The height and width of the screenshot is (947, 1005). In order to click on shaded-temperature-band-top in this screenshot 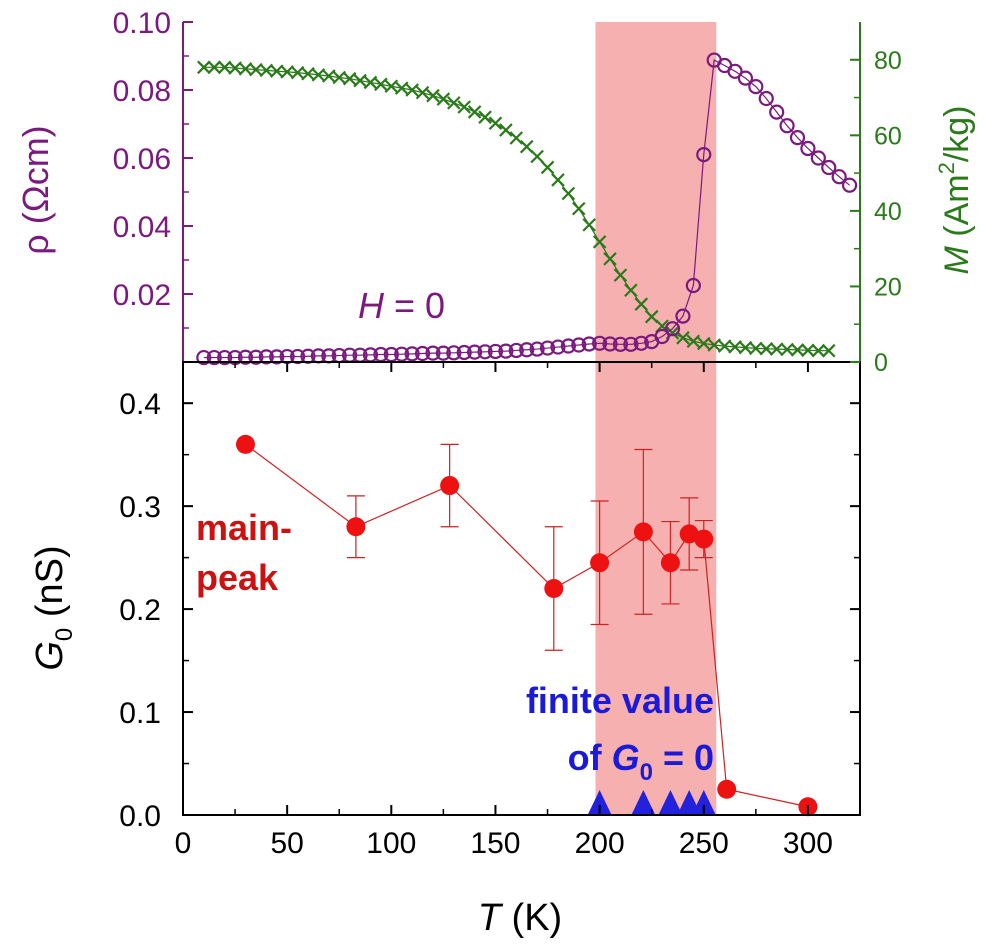, I will do `click(656, 192)`.